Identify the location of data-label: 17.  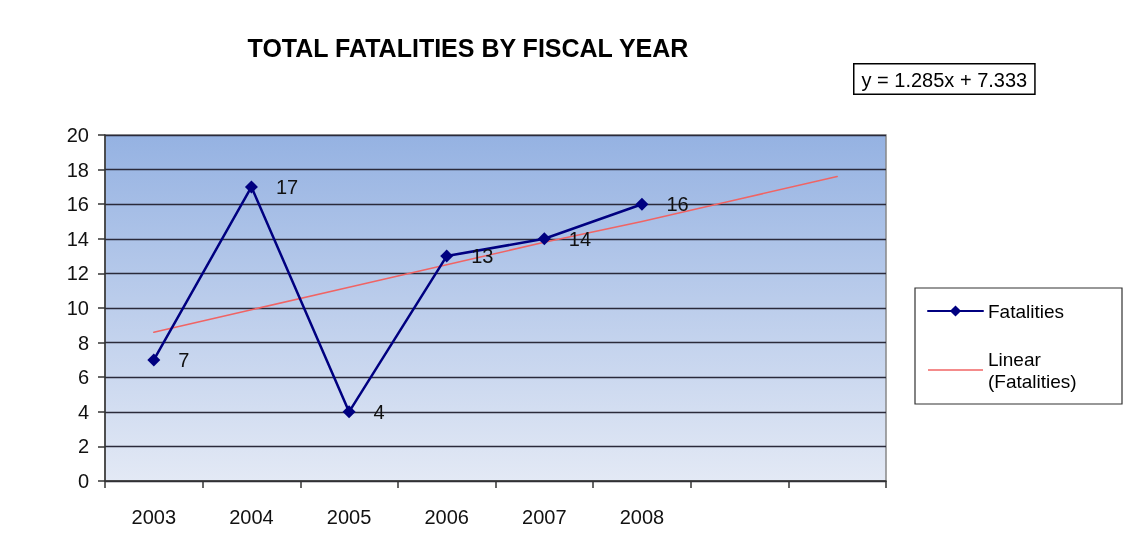
(287, 186).